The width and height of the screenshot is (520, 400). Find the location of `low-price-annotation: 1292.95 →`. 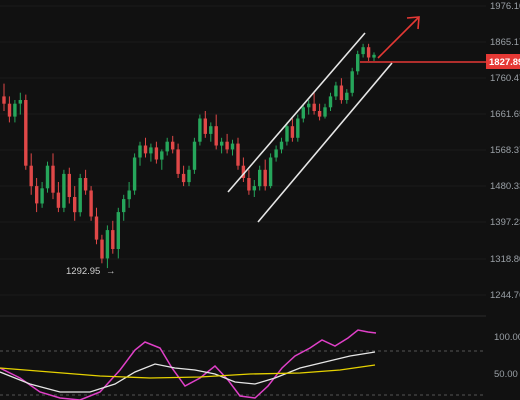

low-price-annotation: 1292.95 → is located at coordinates (90, 271).